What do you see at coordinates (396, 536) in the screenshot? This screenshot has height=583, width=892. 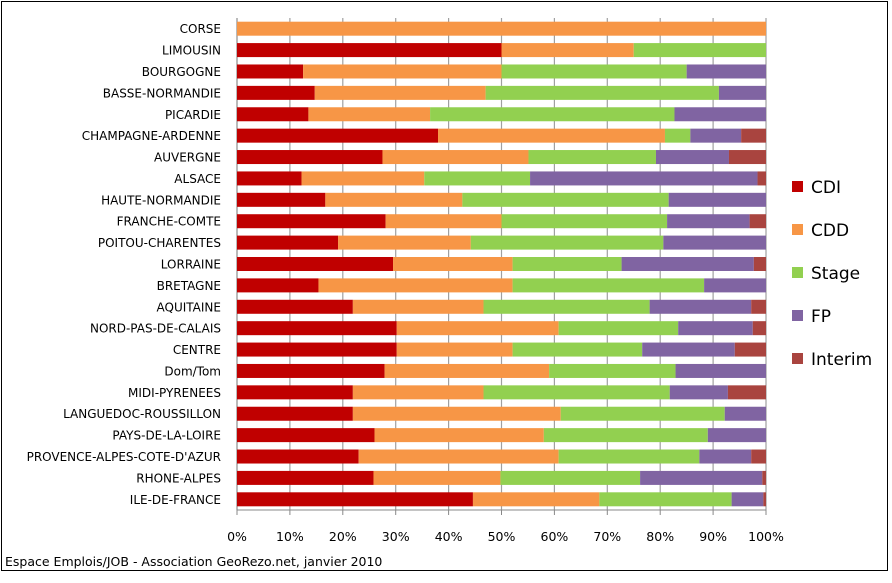 I see `x-tick-label: 30%` at bounding box center [396, 536].